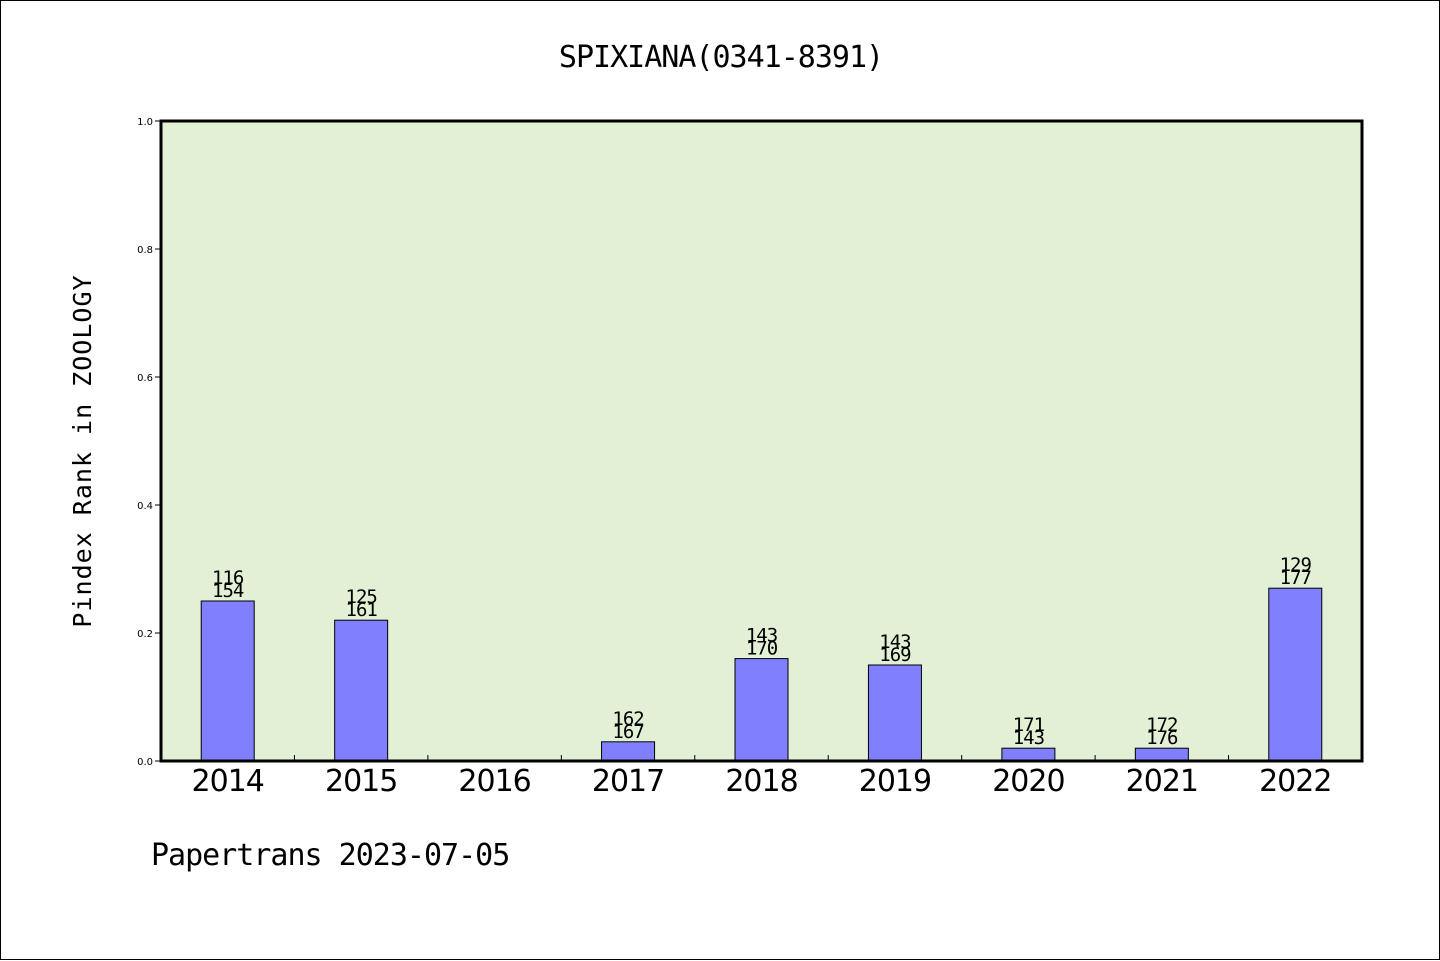 Image resolution: width=1440 pixels, height=961 pixels. I want to click on bar-label-top: 172, so click(1161, 725).